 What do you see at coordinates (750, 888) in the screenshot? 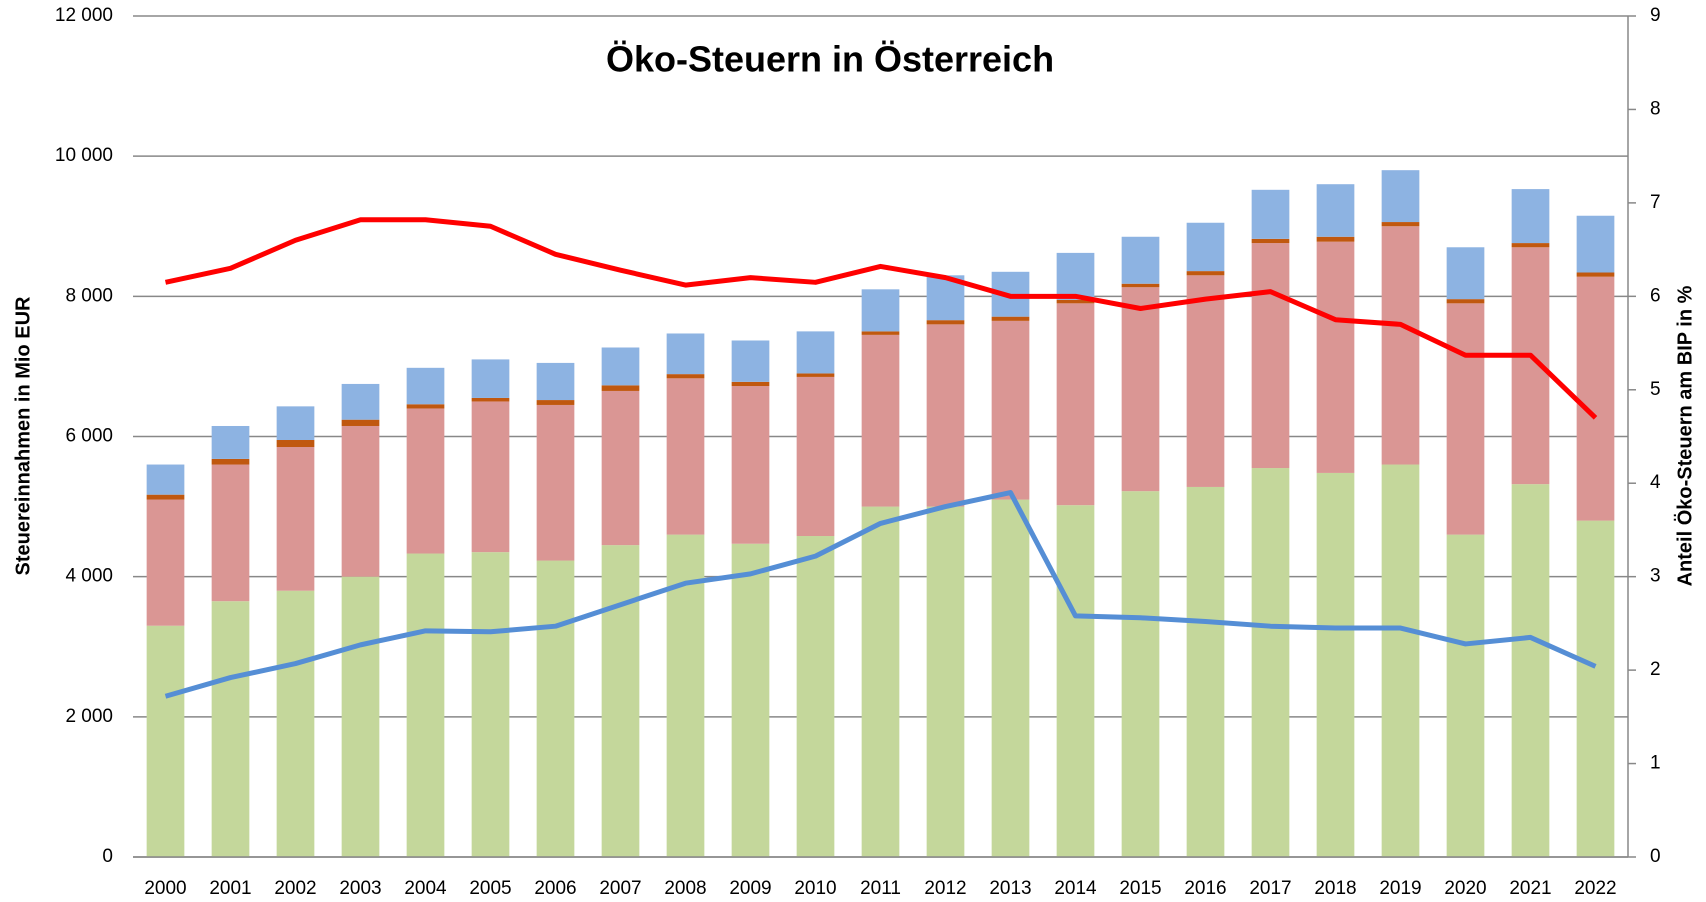
I see `x-tick-label: 2009` at bounding box center [750, 888].